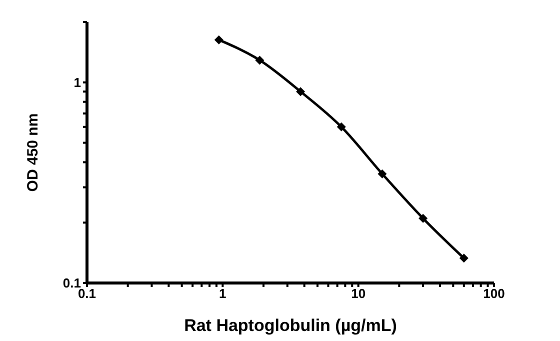 The image size is (560, 341). What do you see at coordinates (290, 325) in the screenshot?
I see `x-axis-title: Rat Haptoglobulin (µg/mL)` at bounding box center [290, 325].